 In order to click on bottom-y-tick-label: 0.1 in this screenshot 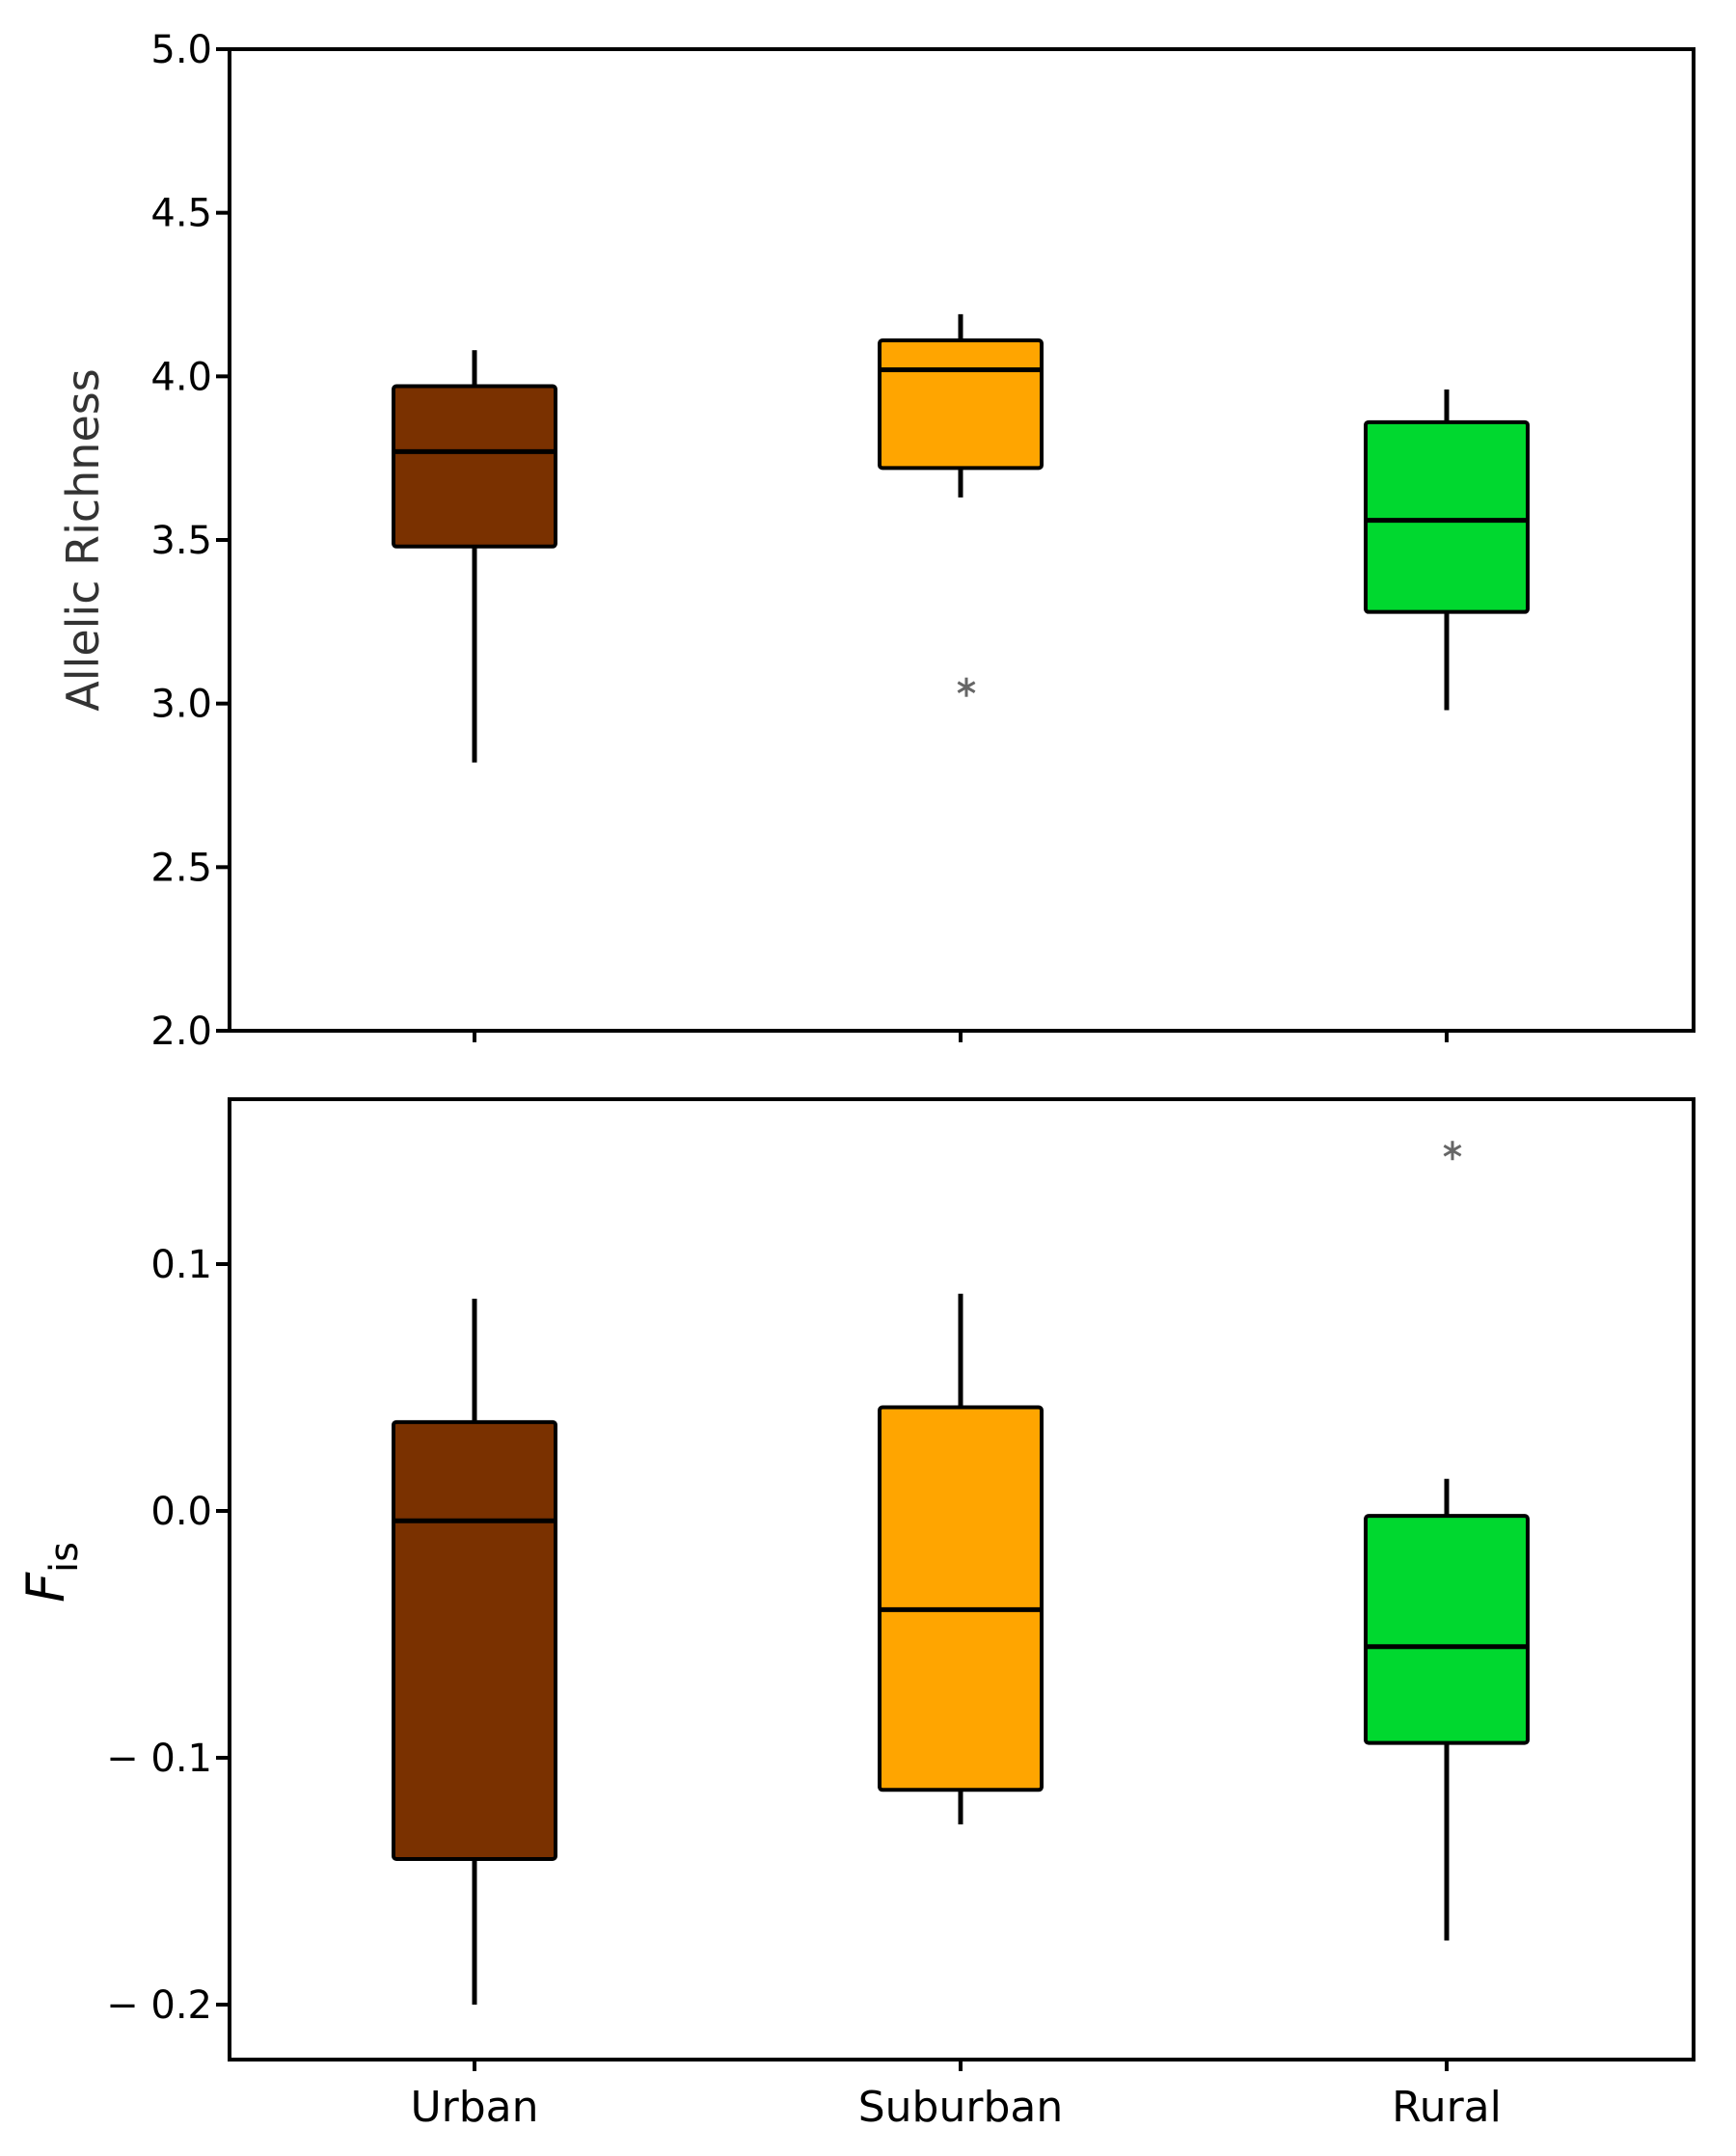, I will do `click(181, 1265)`.